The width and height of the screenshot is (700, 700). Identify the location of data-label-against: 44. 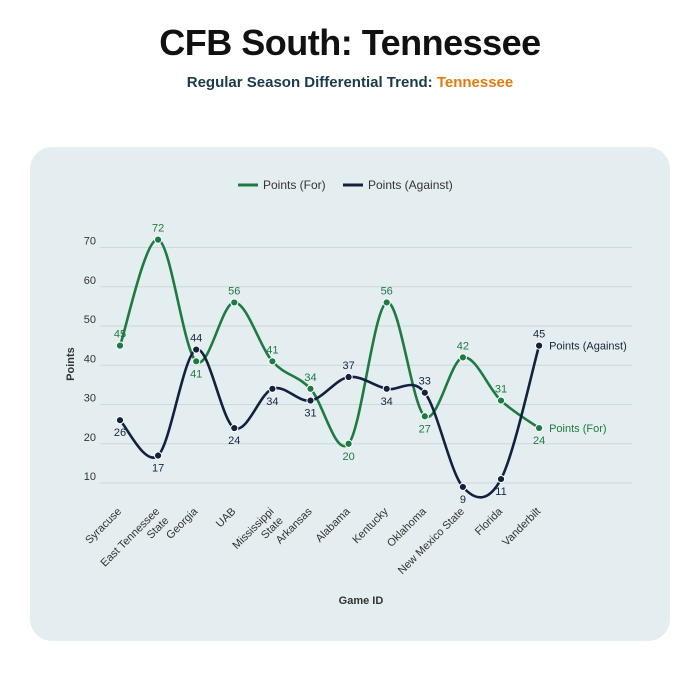
(196, 339).